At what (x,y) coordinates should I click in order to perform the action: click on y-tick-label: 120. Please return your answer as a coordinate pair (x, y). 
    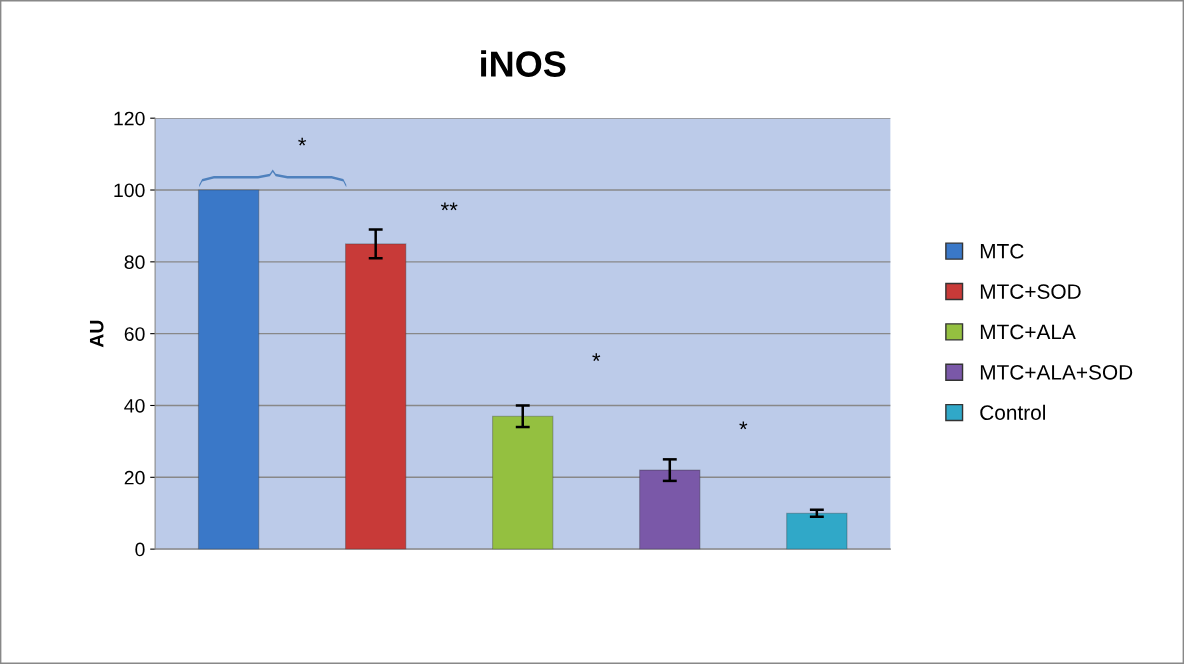
    Looking at the image, I should click on (129, 118).